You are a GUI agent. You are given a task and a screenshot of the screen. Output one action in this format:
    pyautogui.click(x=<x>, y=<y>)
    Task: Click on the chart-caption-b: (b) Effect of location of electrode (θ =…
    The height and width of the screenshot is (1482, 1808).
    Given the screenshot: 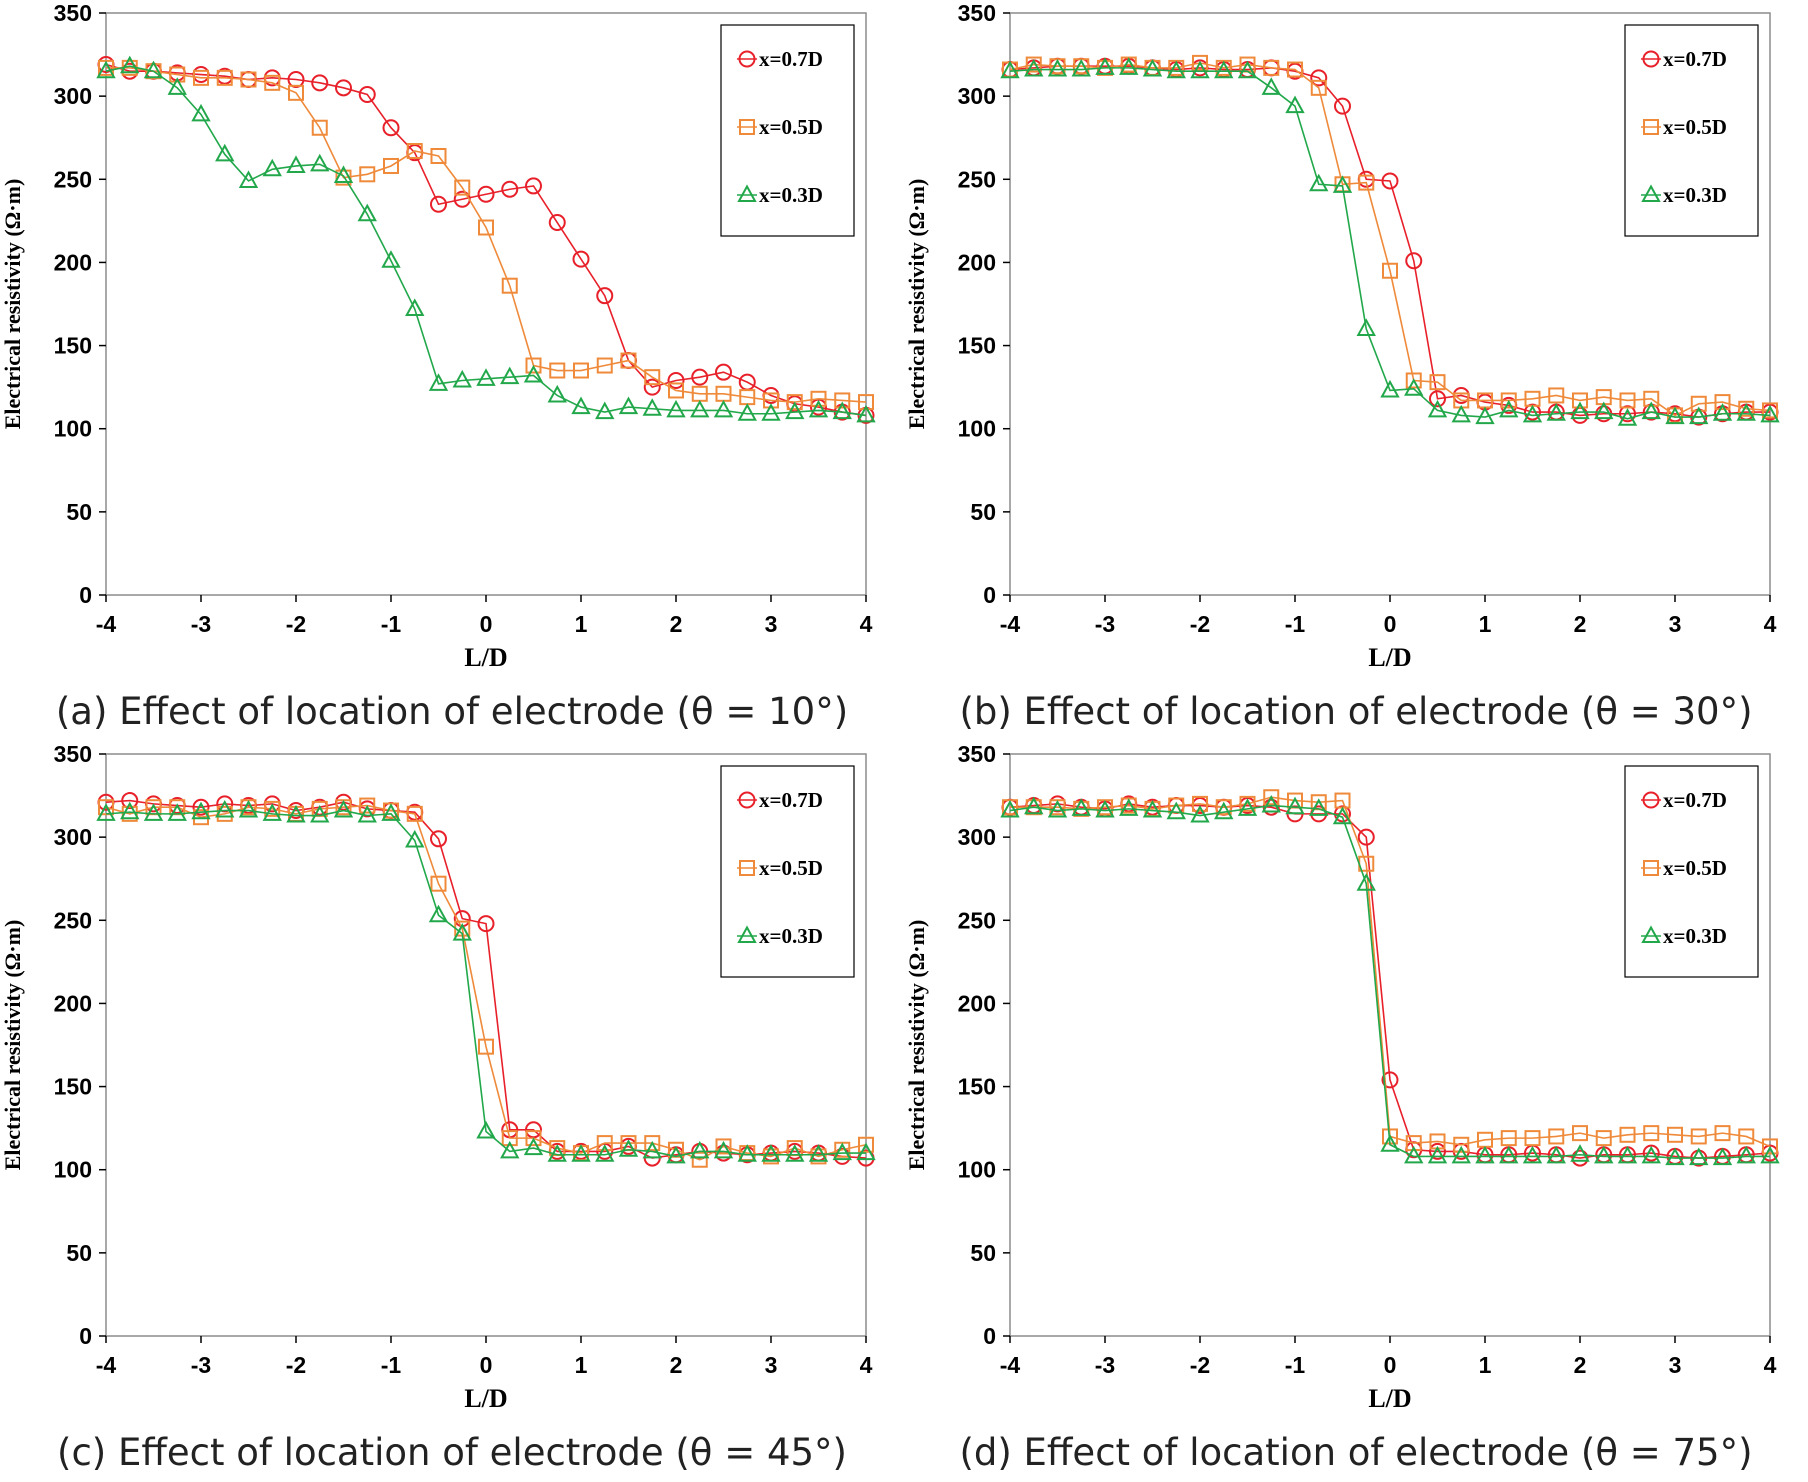 What is the action you would take?
    pyautogui.click(x=1356, y=711)
    